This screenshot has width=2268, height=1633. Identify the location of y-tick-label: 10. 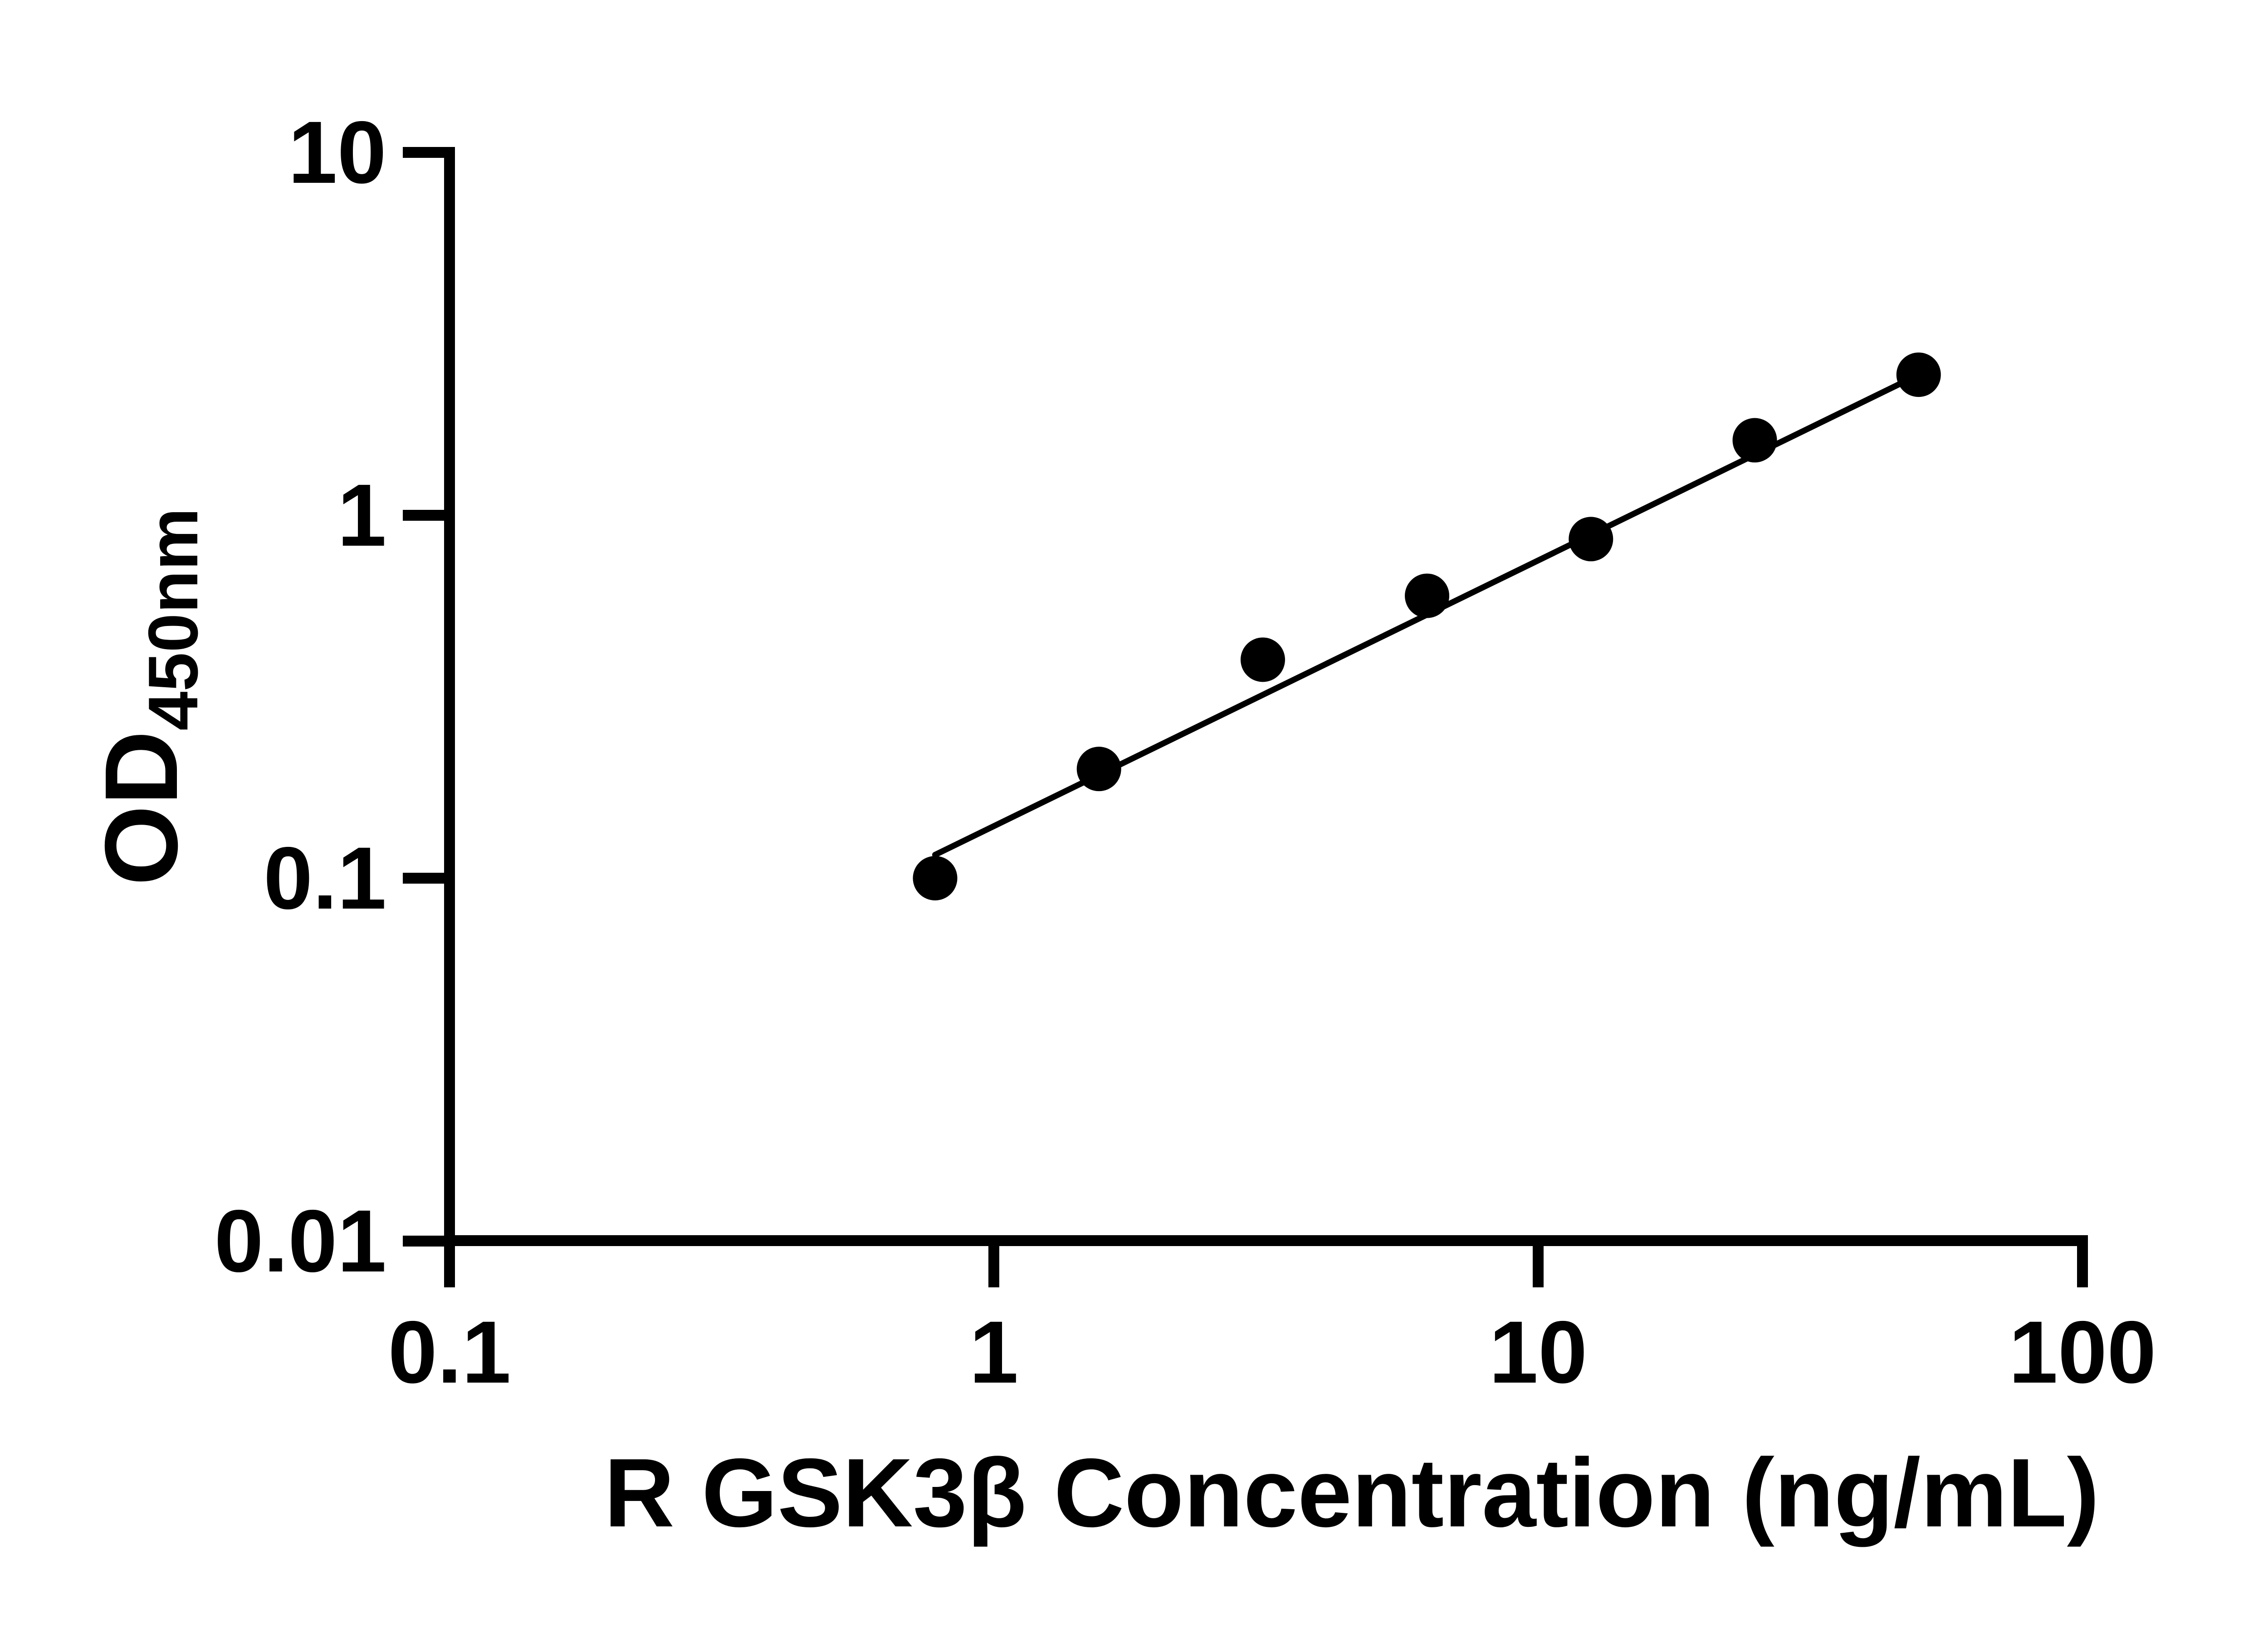
(337, 152).